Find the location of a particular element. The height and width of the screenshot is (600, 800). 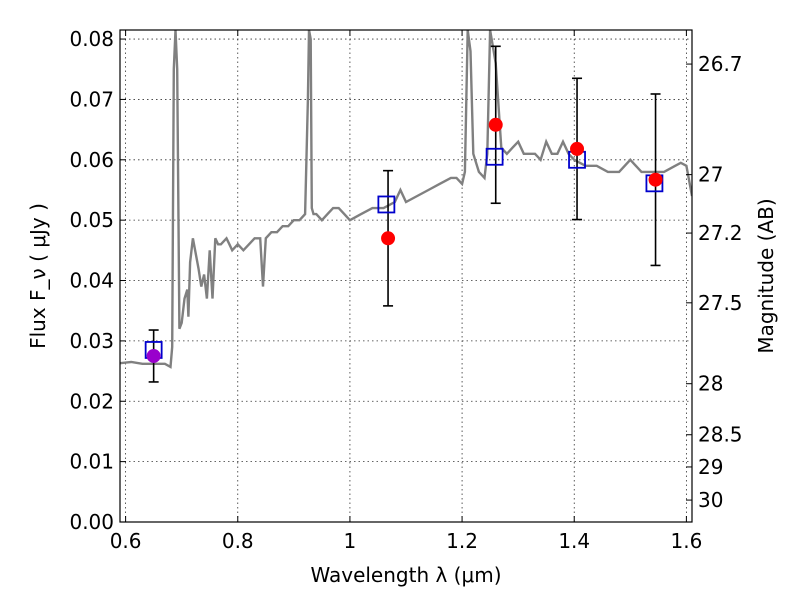

observed-point-highlight is located at coordinates (153, 355).